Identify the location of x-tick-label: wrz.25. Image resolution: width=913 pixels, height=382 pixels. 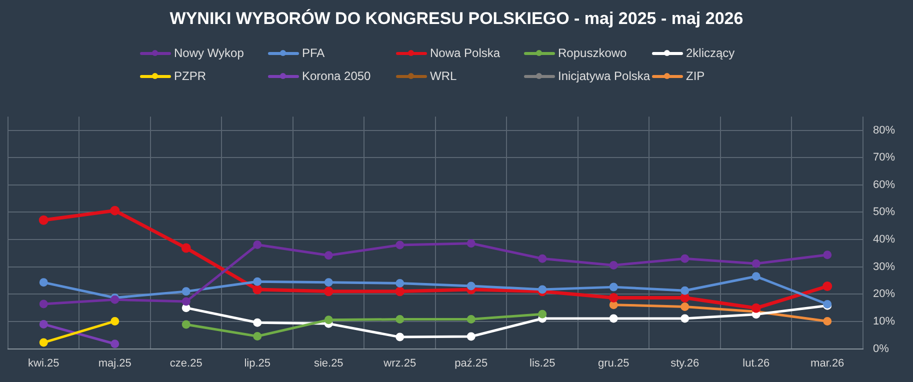
(399, 363).